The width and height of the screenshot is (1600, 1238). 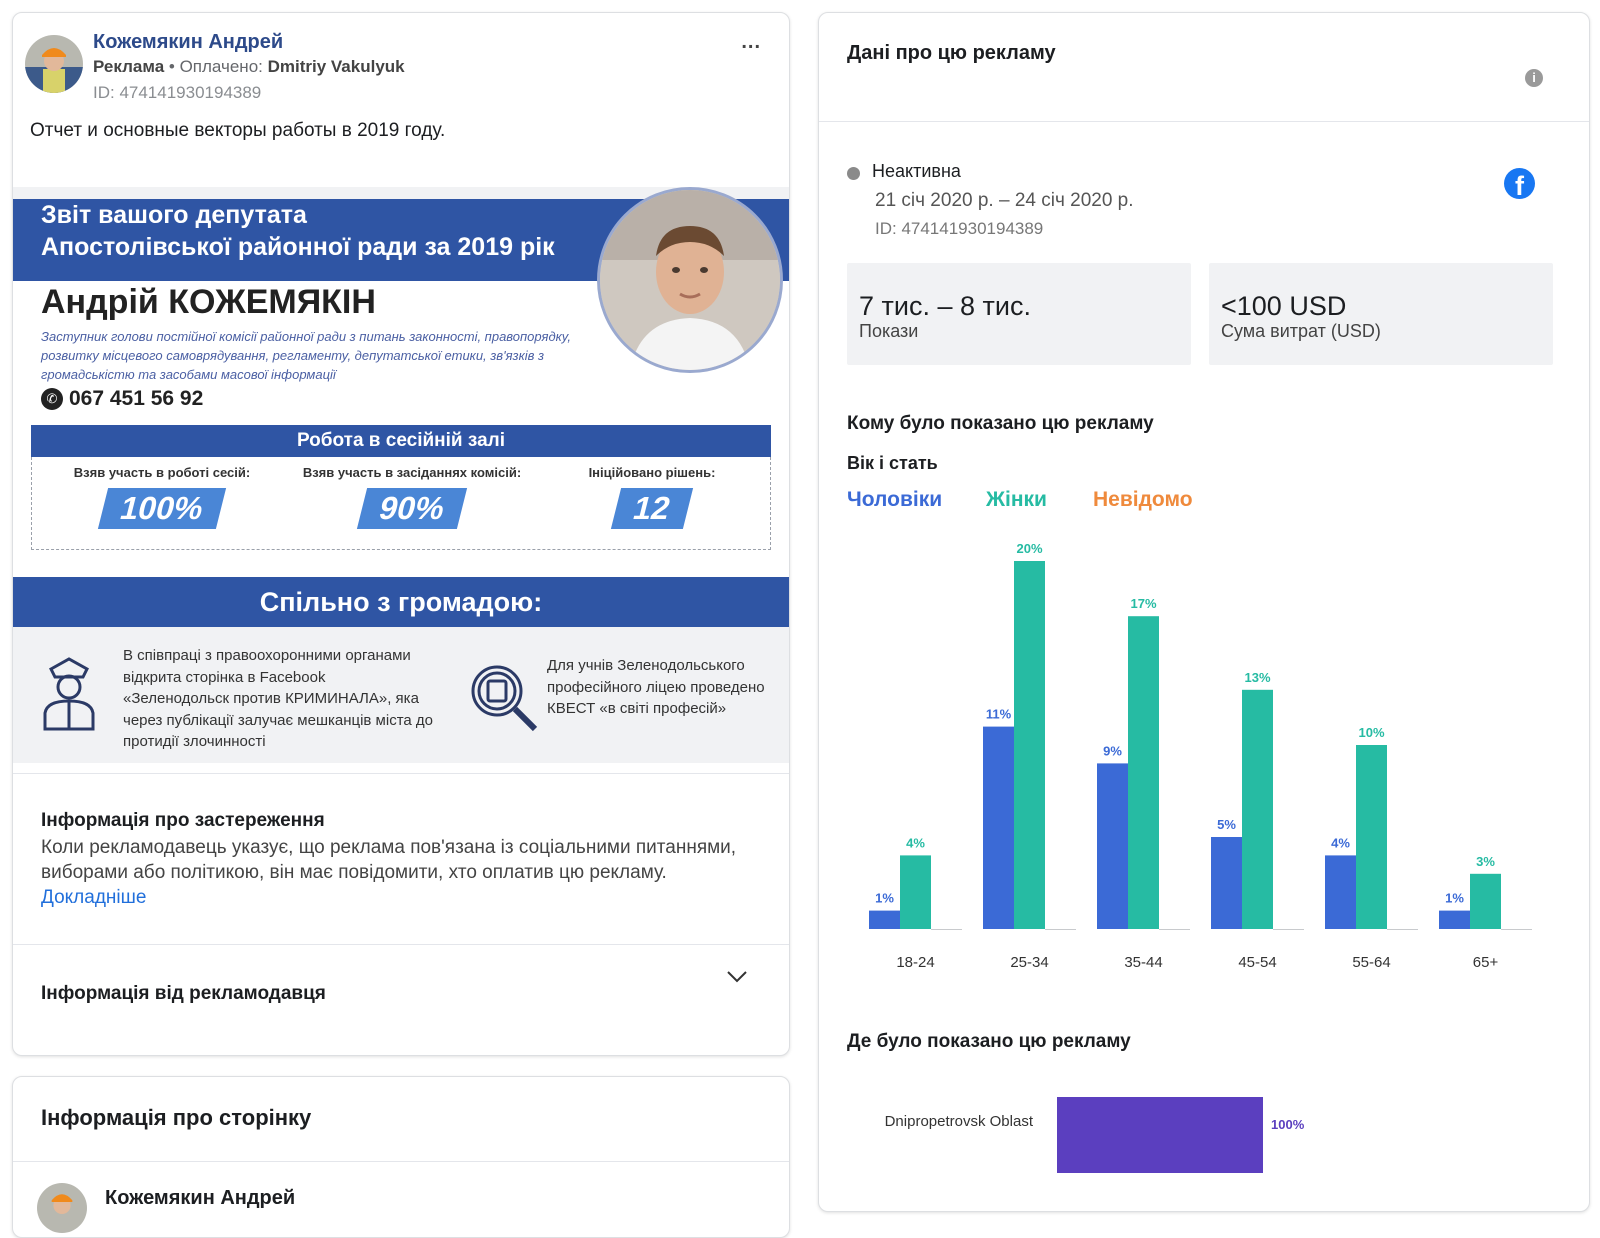 I want to click on creative-header-line2: Апостолівської районної ради за 2019 рік, so click(x=298, y=247).